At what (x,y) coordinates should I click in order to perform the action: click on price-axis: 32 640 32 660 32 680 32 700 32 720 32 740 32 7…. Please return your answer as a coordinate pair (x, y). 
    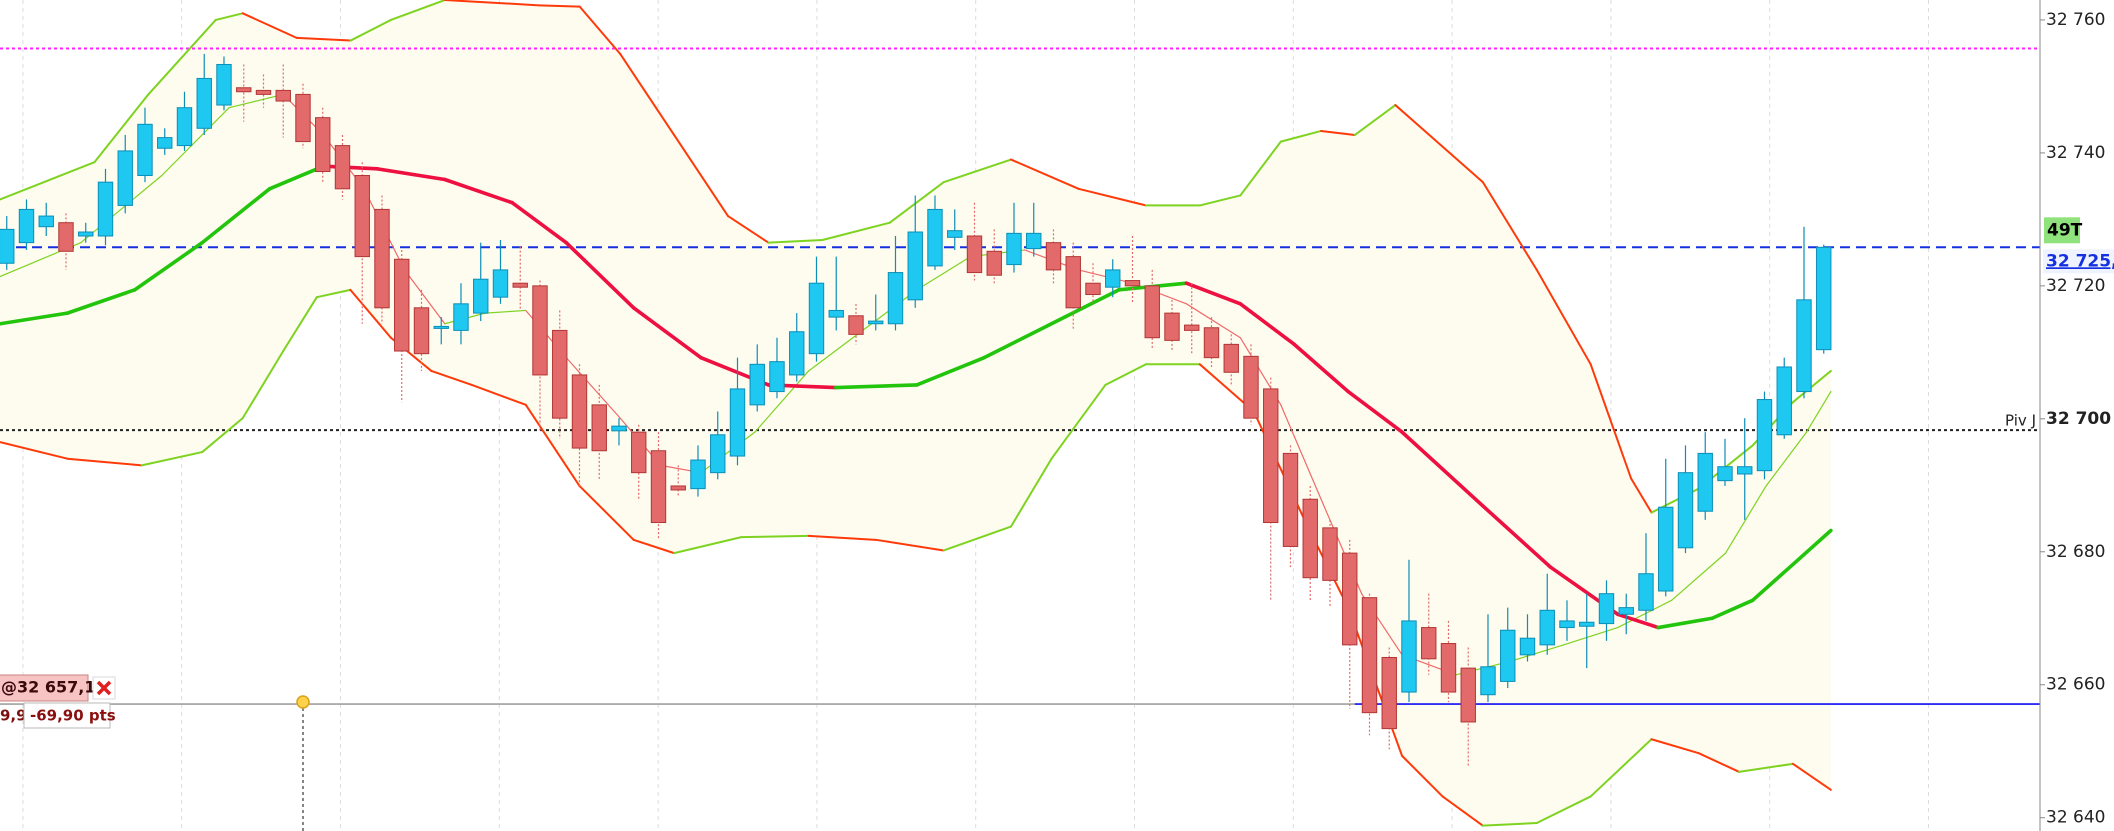
    Looking at the image, I should click on (2076, 415).